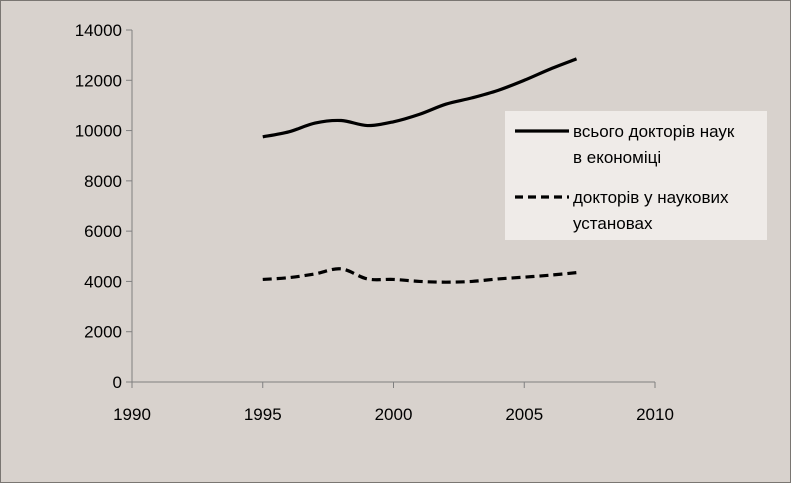 This screenshot has width=791, height=483. Describe the element at coordinates (524, 414) in the screenshot. I see `x-tick-label: 2005` at that location.